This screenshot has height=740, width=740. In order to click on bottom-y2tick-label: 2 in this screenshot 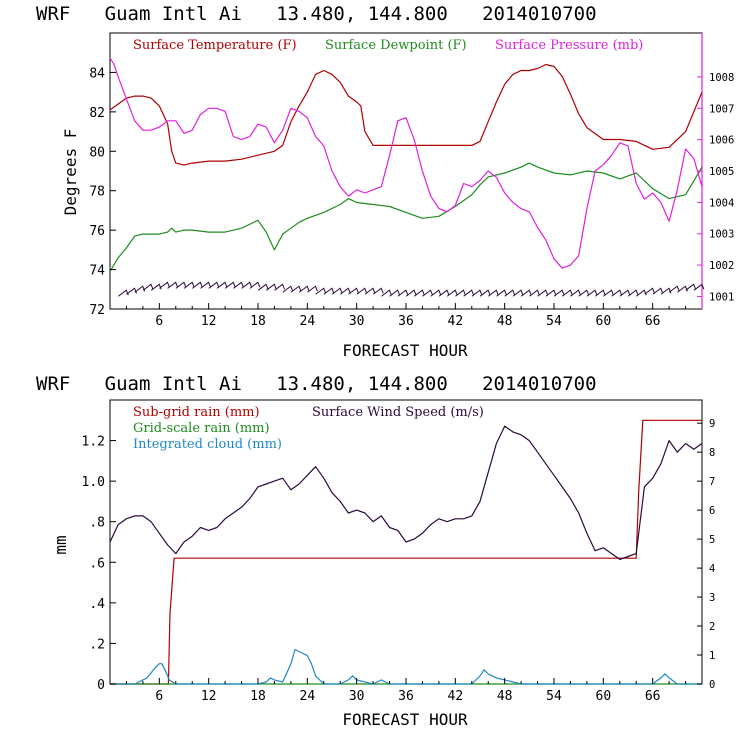, I will do `click(712, 627)`.